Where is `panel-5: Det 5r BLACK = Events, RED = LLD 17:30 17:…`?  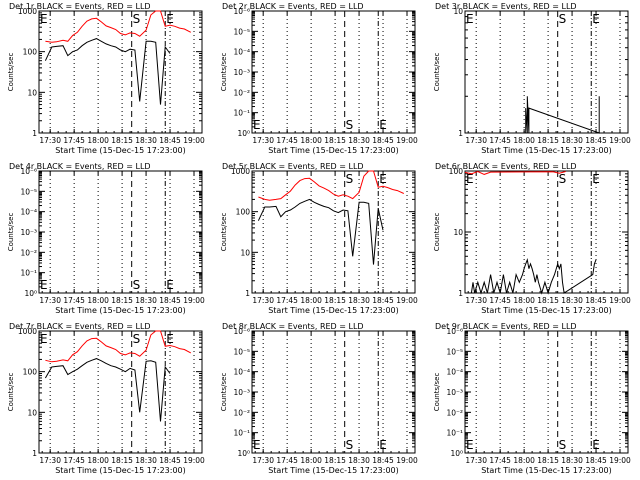
panel-5: Det 5r BLACK = Events, RED = LLD 17:30 17:… is located at coordinates (319, 238).